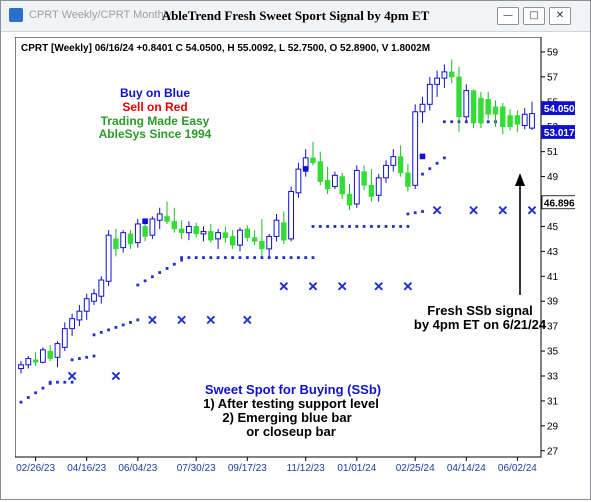 This screenshot has width=591, height=502. I want to click on y-tick-label: 29, so click(553, 426).